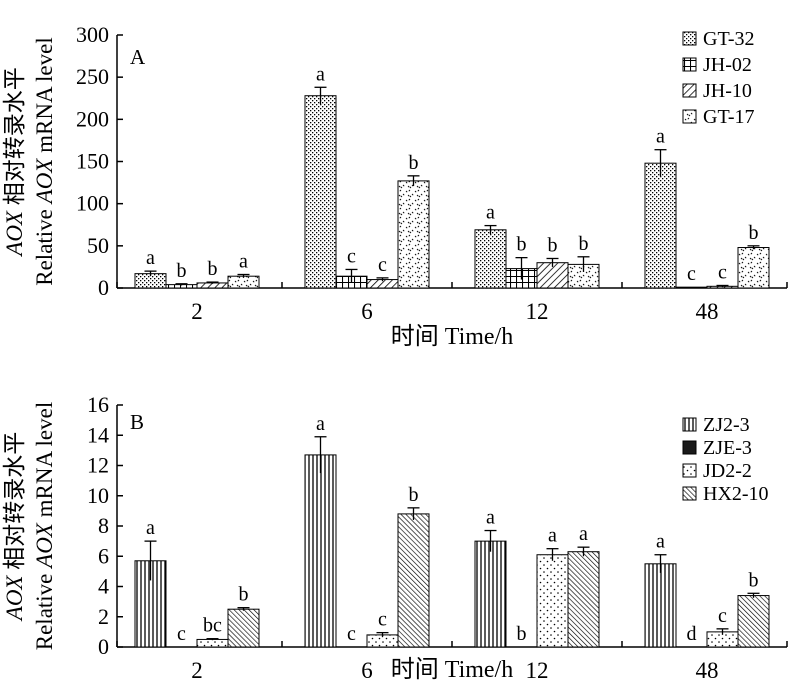 The image size is (800, 685). What do you see at coordinates (98, 495) in the screenshot?
I see `y-tick-label: 10` at bounding box center [98, 495].